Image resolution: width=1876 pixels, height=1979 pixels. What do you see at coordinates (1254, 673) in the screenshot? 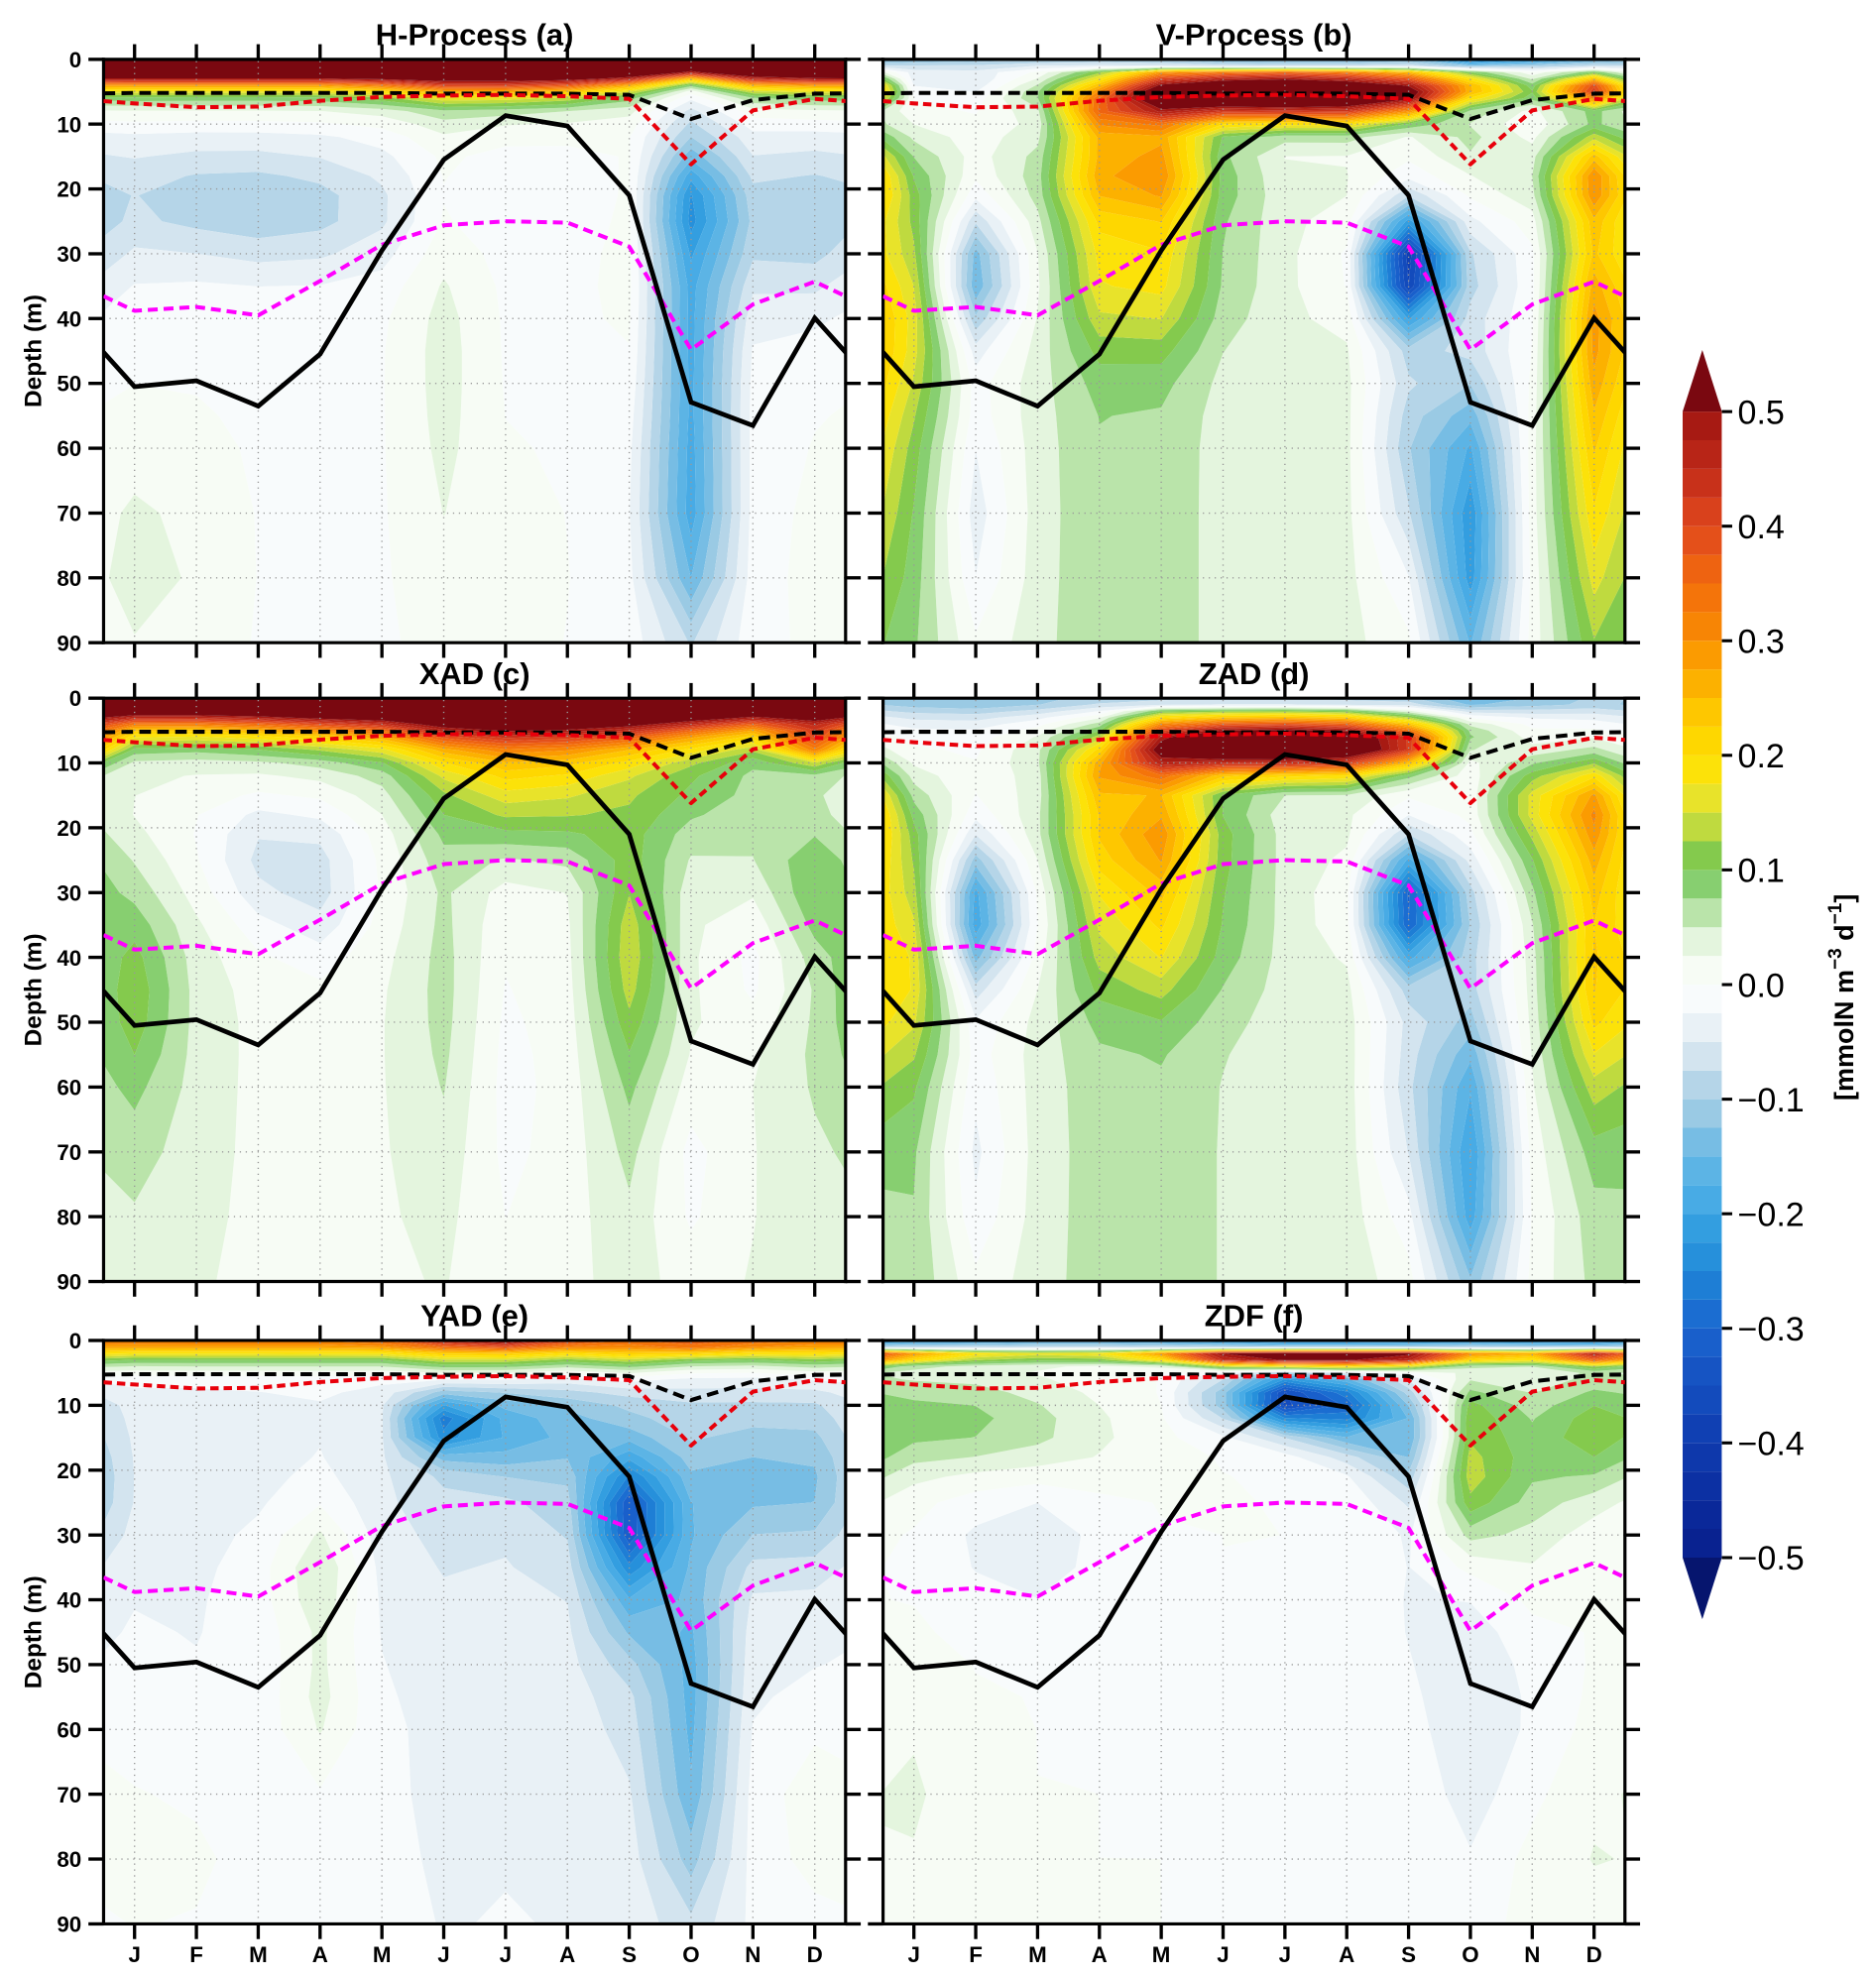
I see `svg-text: ZAD (d)` at bounding box center [1254, 673].